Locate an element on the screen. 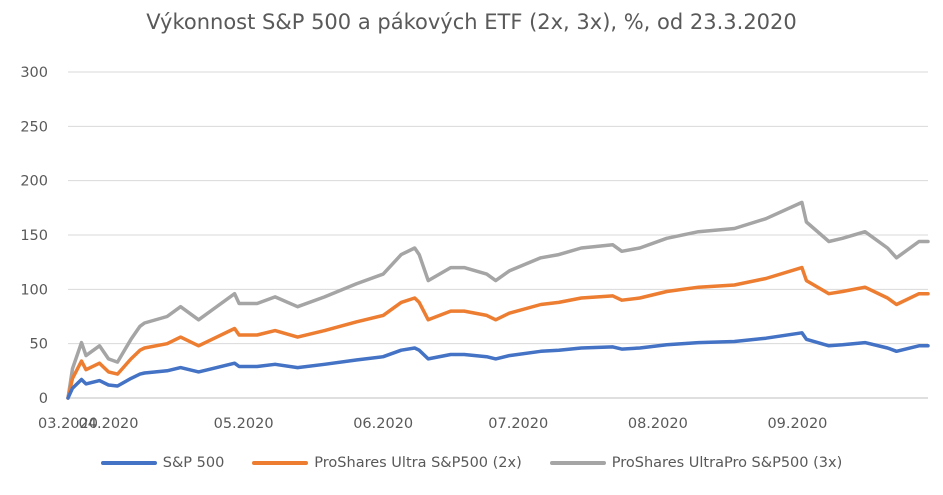  x-tick-label: 06.2020 is located at coordinates (383, 424).